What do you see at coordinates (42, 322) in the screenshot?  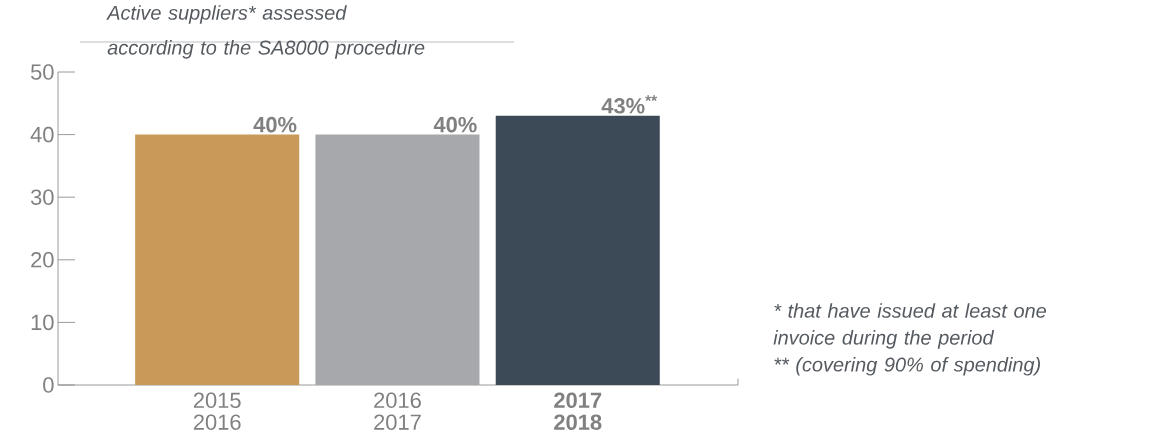 I see `y-tick-label: 10` at bounding box center [42, 322].